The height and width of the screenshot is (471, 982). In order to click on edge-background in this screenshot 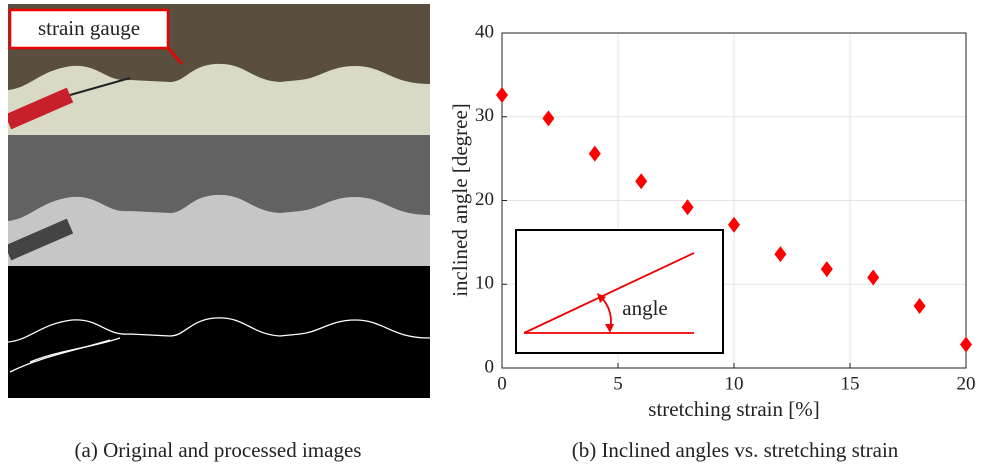, I will do `click(219, 332)`.